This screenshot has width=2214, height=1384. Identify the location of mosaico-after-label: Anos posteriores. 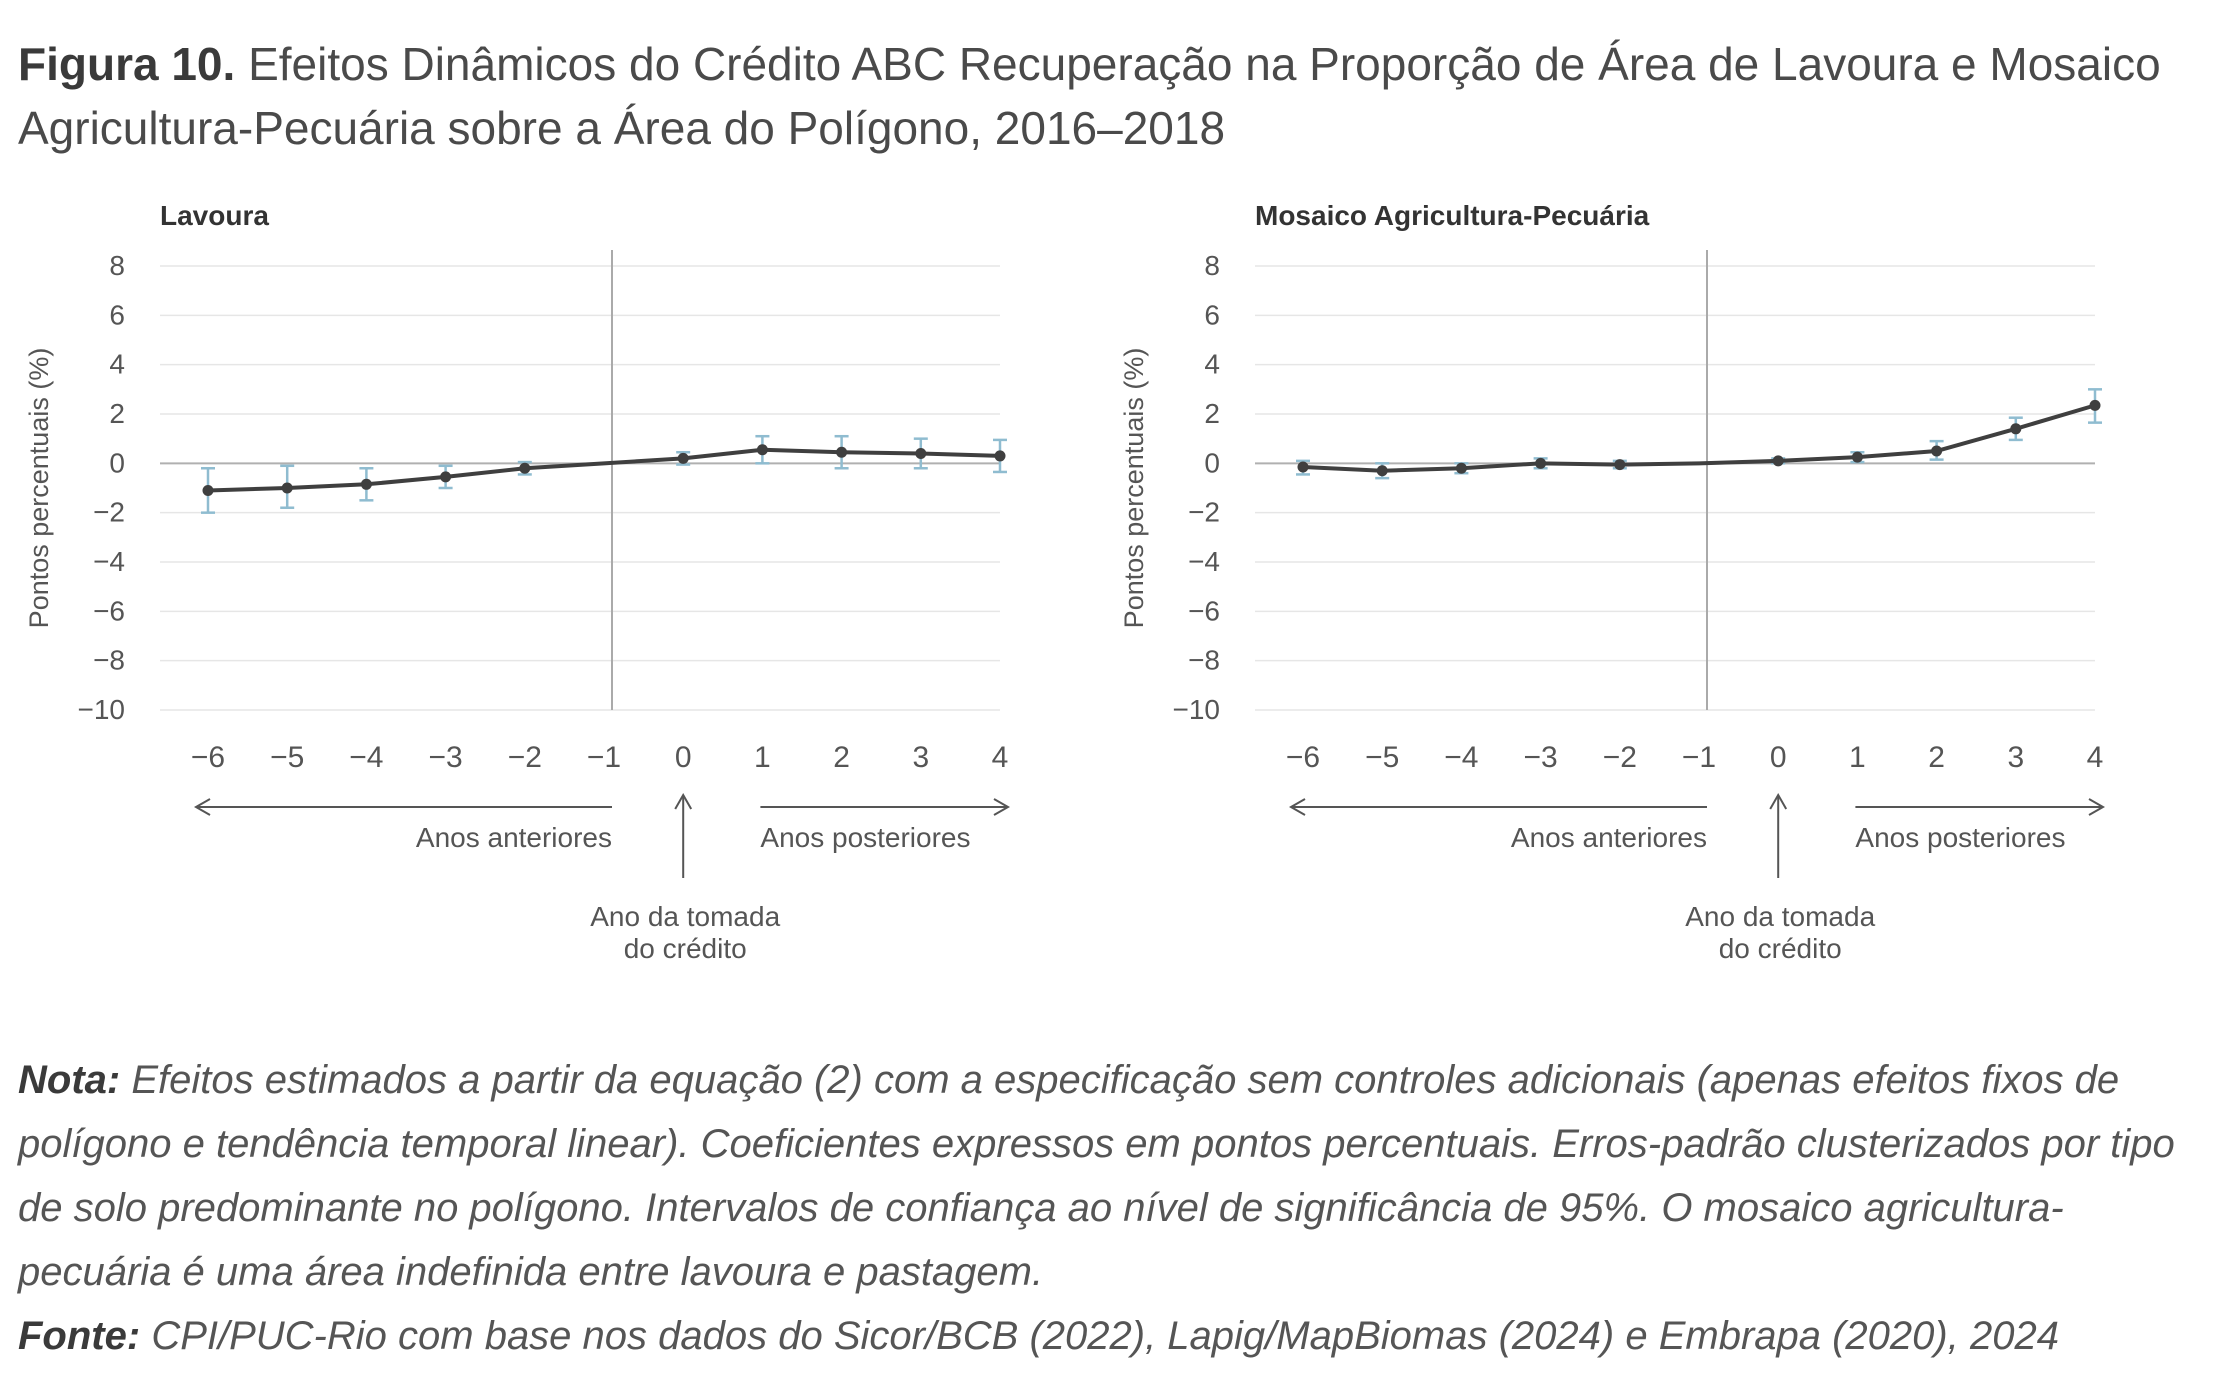
(1960, 837).